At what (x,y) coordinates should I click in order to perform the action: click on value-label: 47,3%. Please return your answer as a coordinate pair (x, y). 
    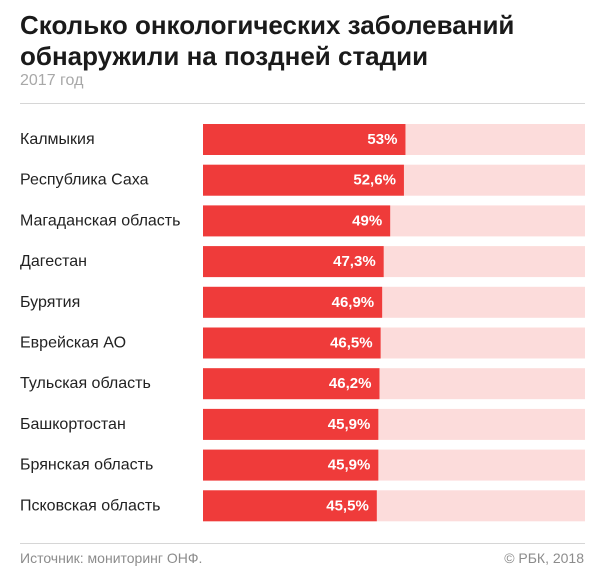
    Looking at the image, I should click on (354, 261).